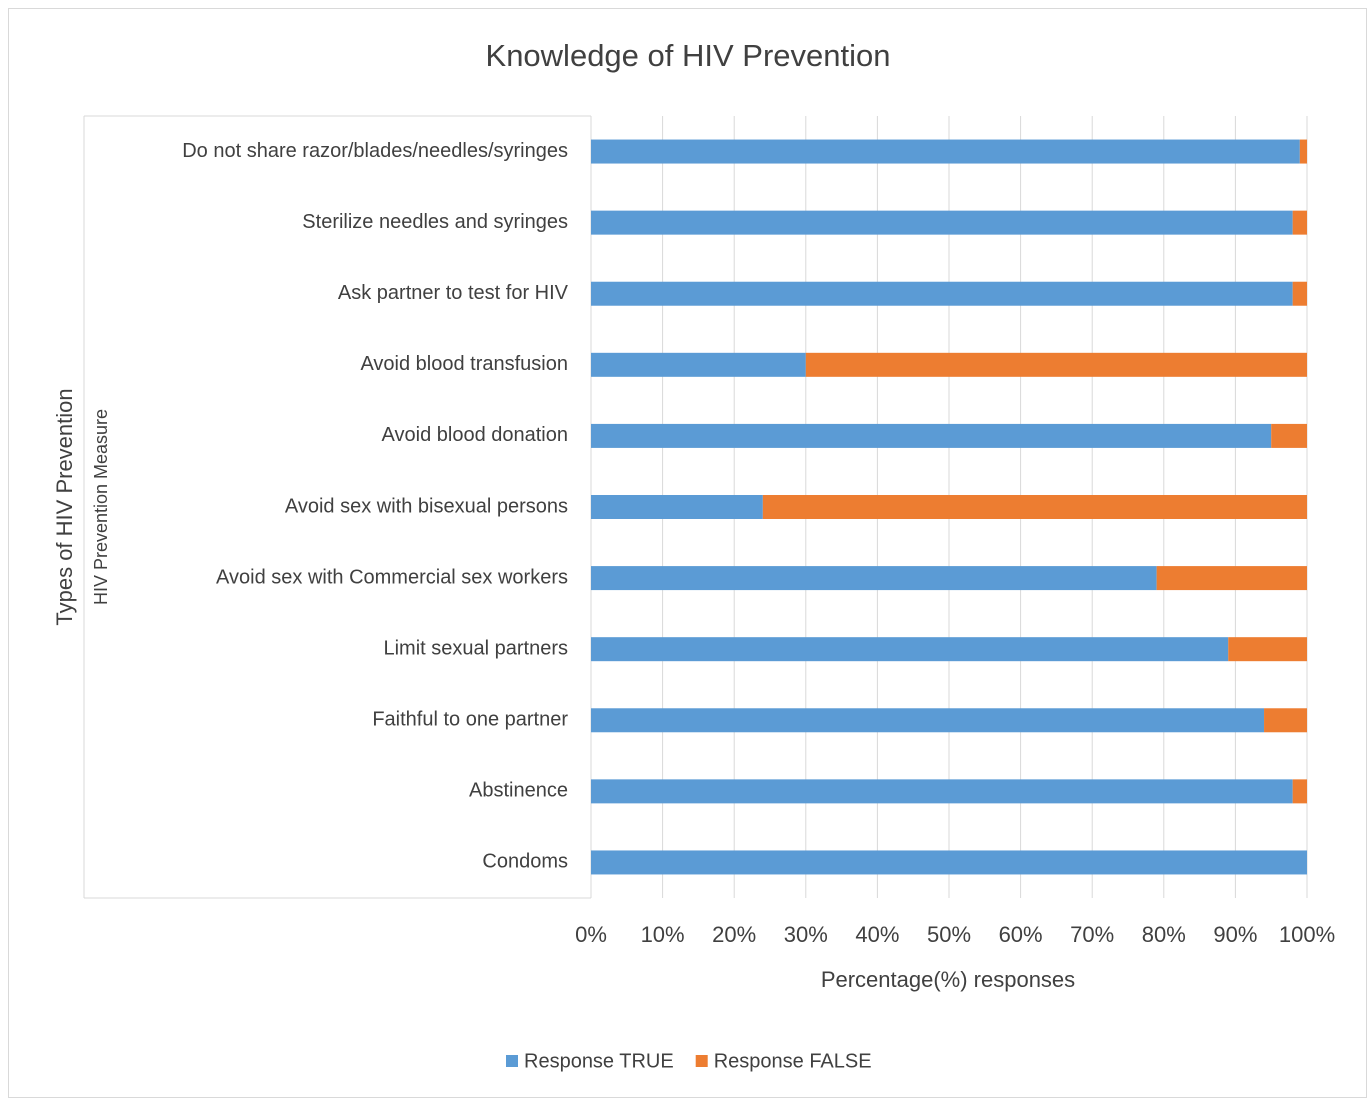  What do you see at coordinates (877, 934) in the screenshot?
I see `x-tick-label: 40%` at bounding box center [877, 934].